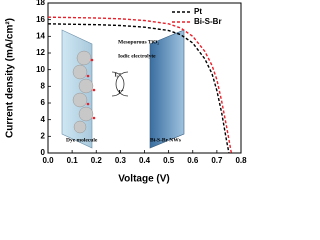 This screenshot has width=320, height=240. Describe the element at coordinates (121, 160) in the screenshot. I see `x-tick-label: 0.3` at that location.